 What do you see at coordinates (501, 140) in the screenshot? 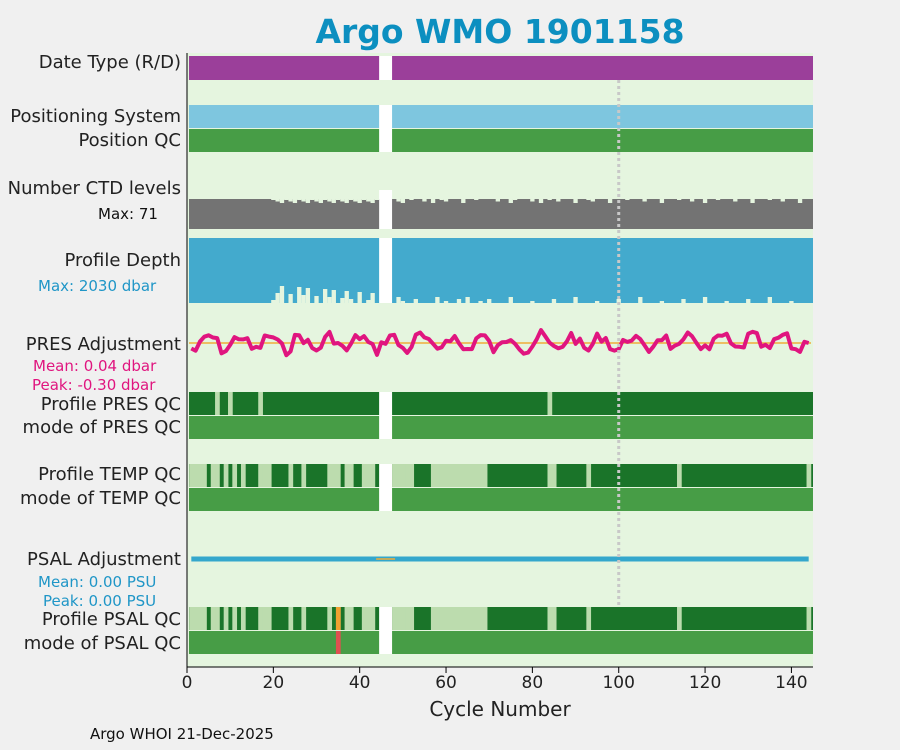
I see `position-qc-band` at bounding box center [501, 140].